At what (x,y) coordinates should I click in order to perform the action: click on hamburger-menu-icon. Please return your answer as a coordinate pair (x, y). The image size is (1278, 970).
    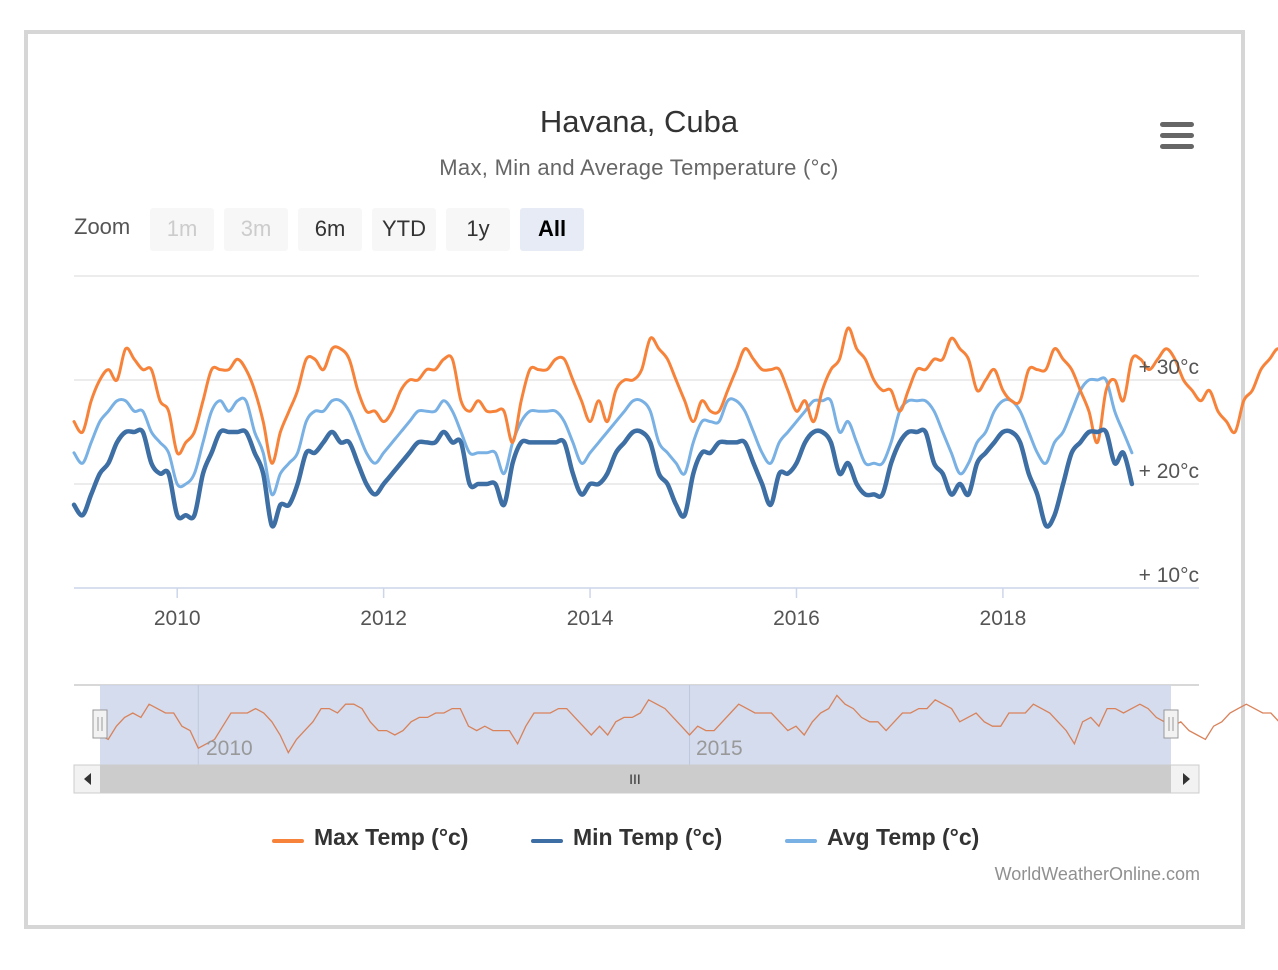
    Looking at the image, I should click on (1177, 136).